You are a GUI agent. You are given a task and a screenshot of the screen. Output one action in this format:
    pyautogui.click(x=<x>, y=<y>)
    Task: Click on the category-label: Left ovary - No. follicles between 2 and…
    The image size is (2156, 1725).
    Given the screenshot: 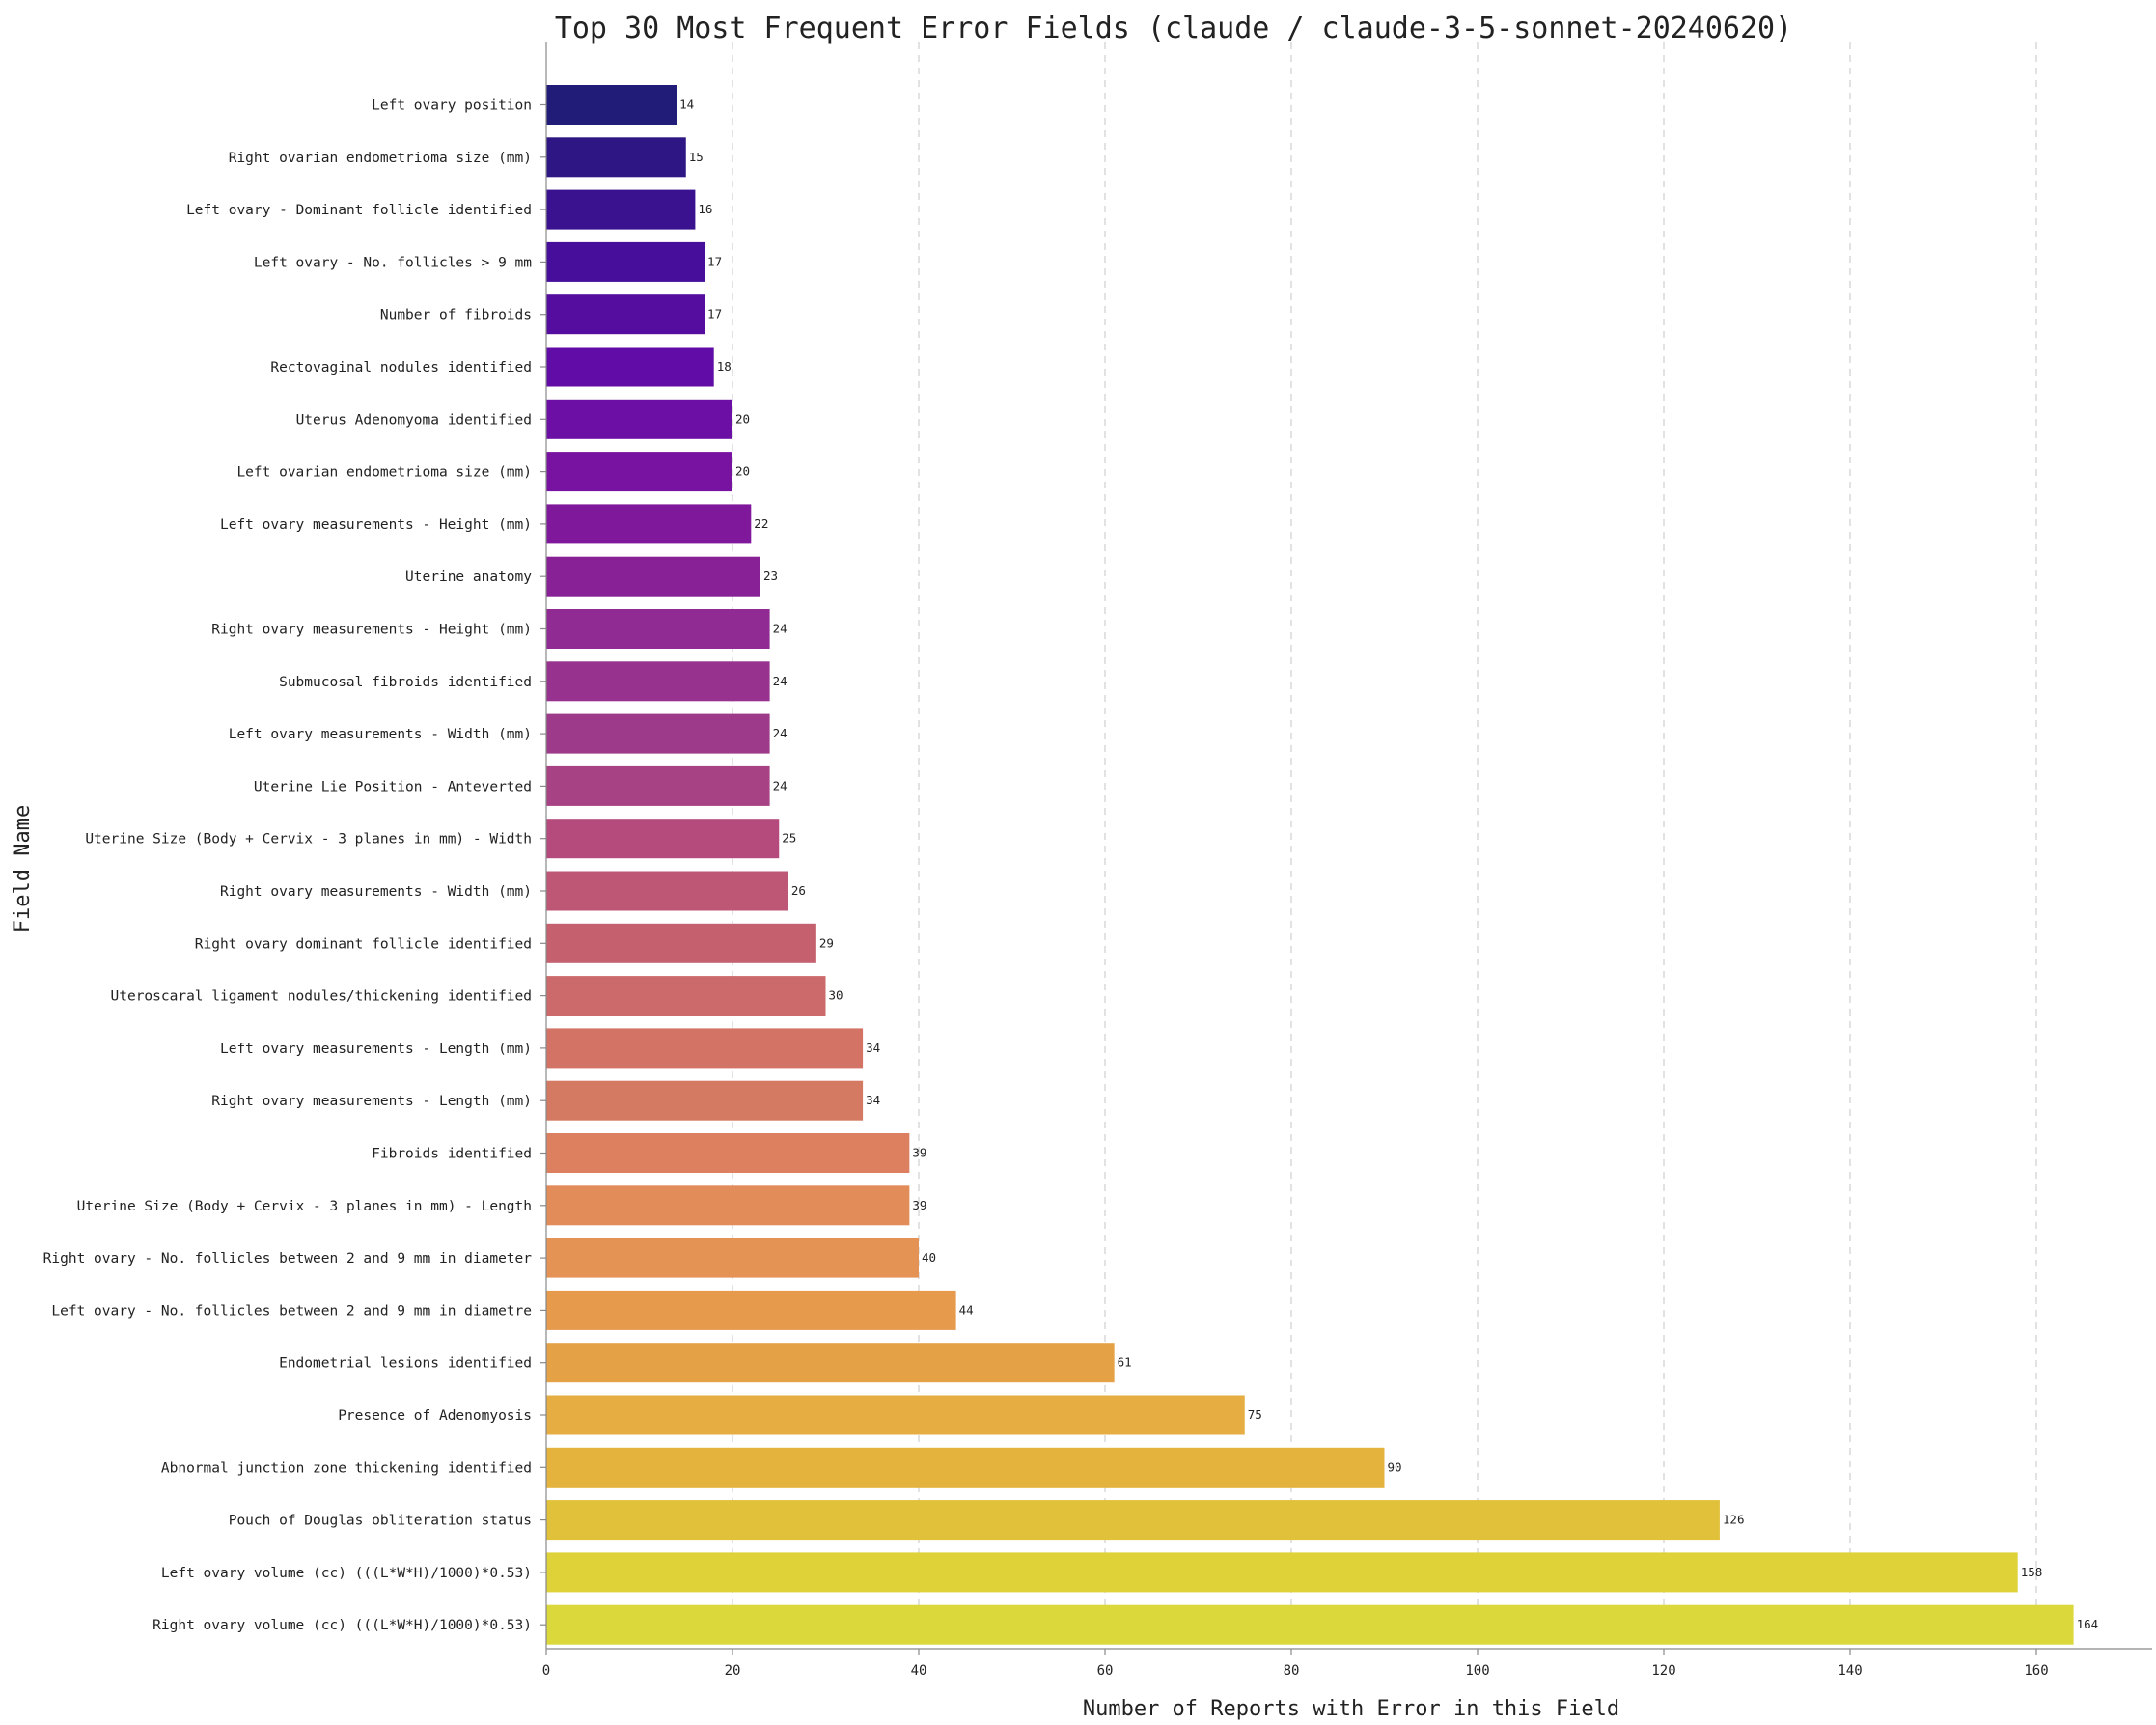 What is the action you would take?
    pyautogui.click(x=291, y=1311)
    